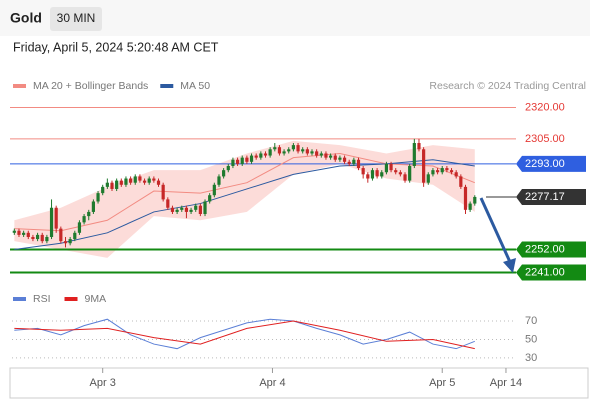 The image size is (590, 400). I want to click on forecast-arrowhead, so click(509, 265).